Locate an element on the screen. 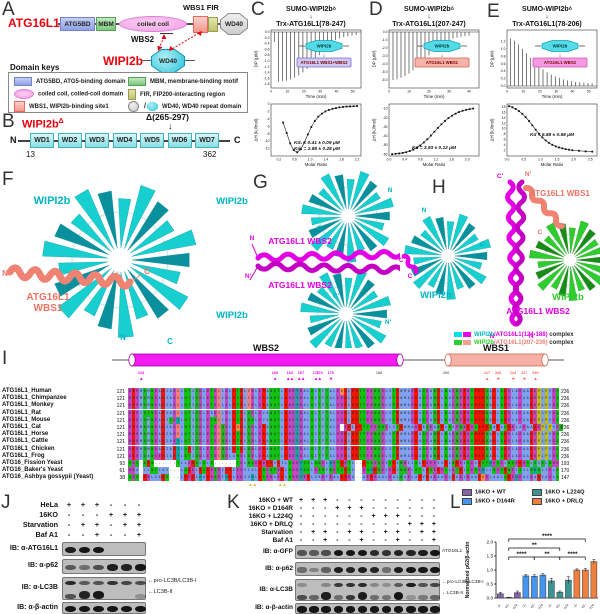 Image resolution: width=600 pixels, height=614 pixels. significance-stars: **** is located at coordinates (572, 554).